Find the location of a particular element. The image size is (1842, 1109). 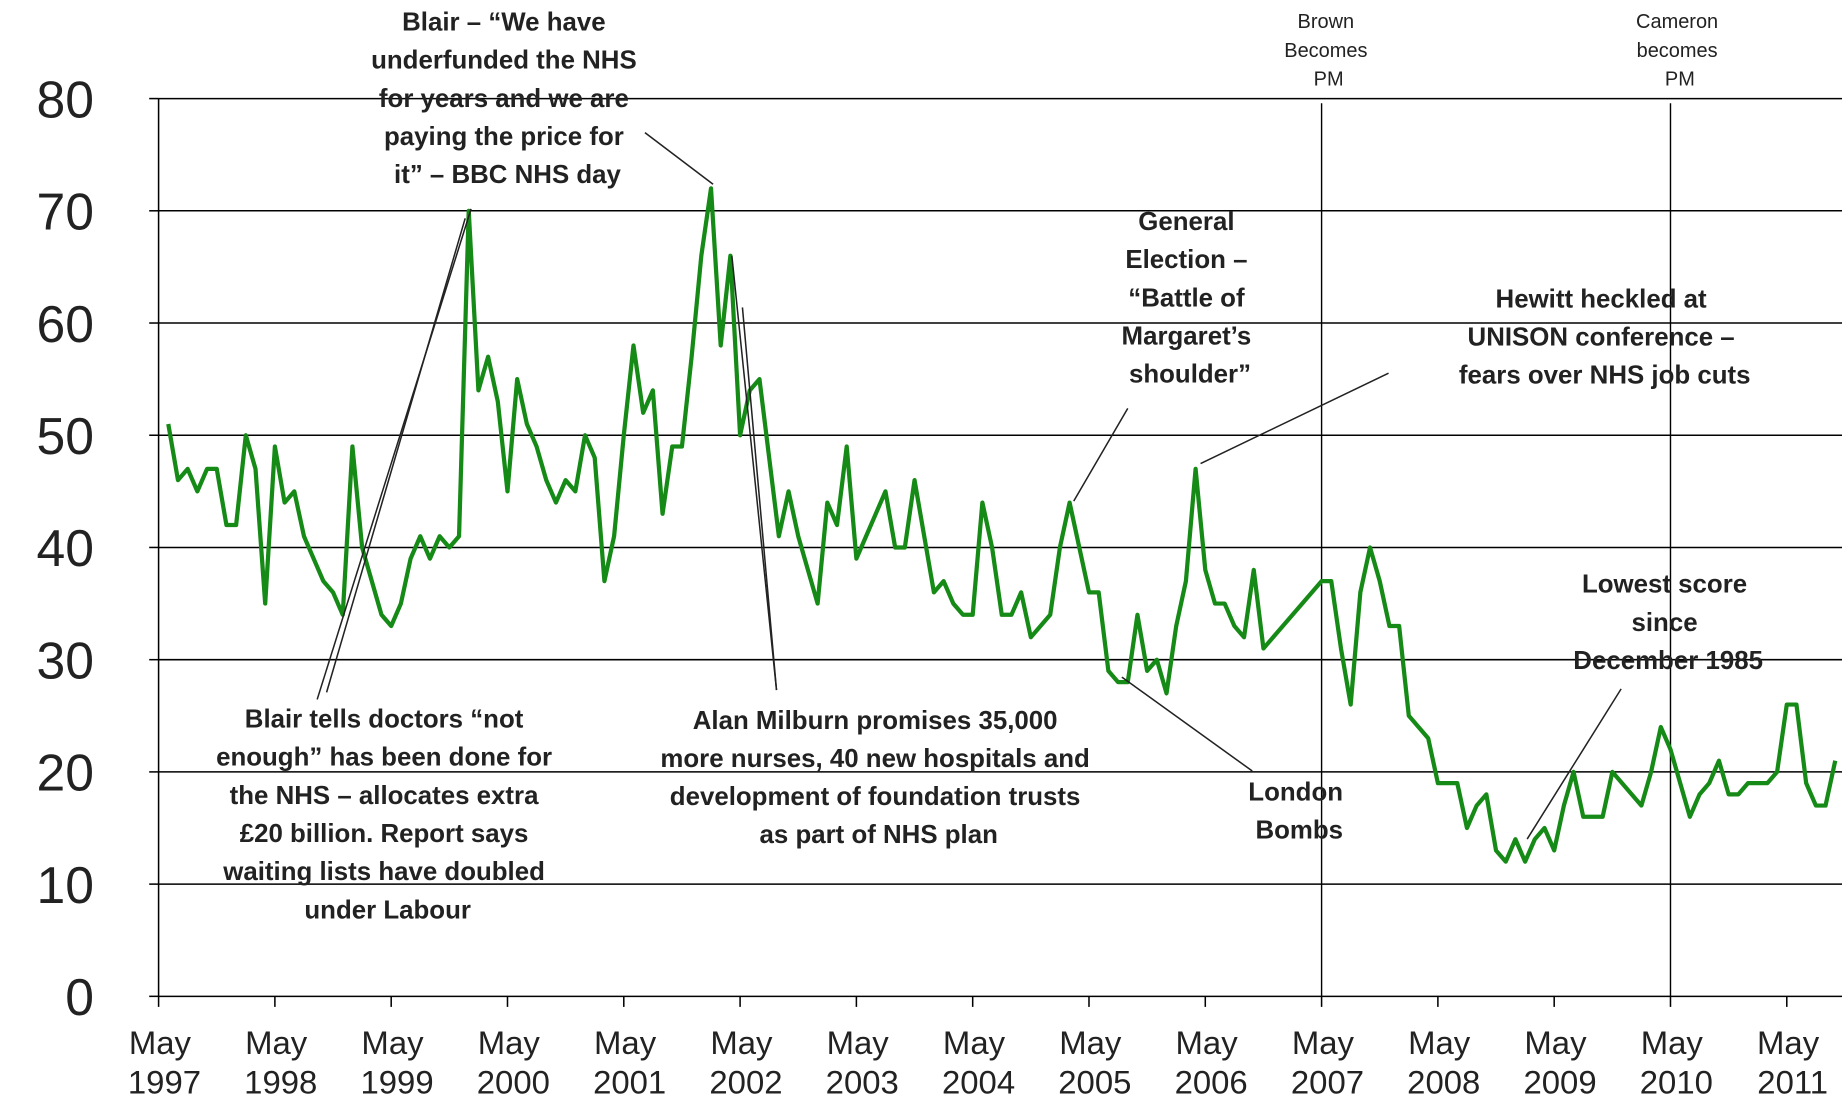

x-tick-label: May 1997 is located at coordinates (164, 1062).